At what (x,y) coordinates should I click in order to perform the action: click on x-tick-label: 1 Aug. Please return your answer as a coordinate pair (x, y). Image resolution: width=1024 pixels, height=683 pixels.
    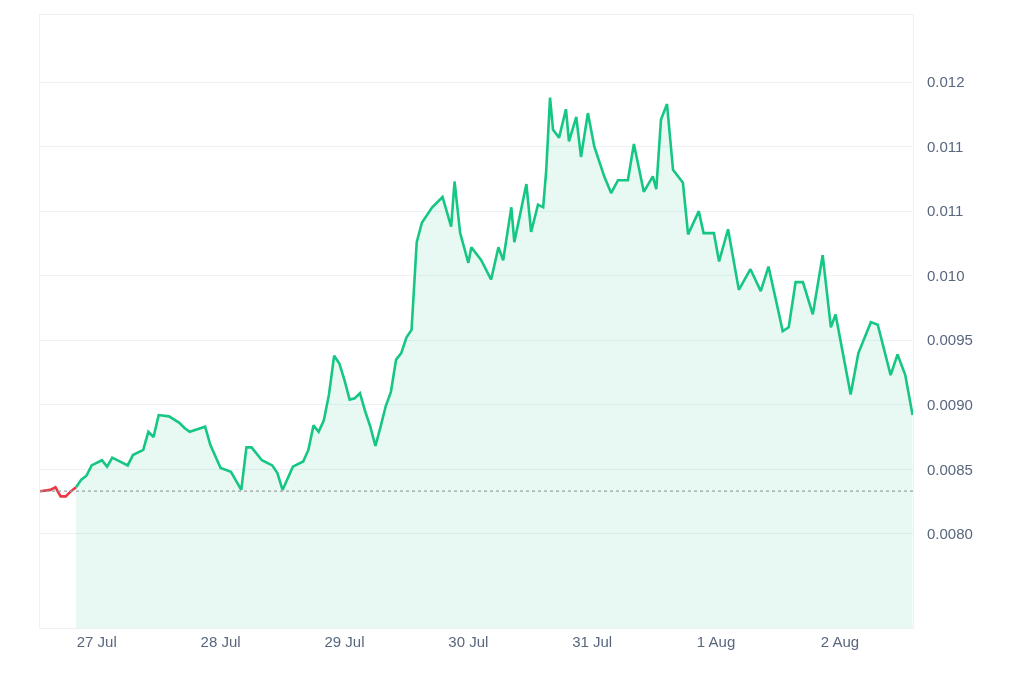
    Looking at the image, I should click on (716, 641).